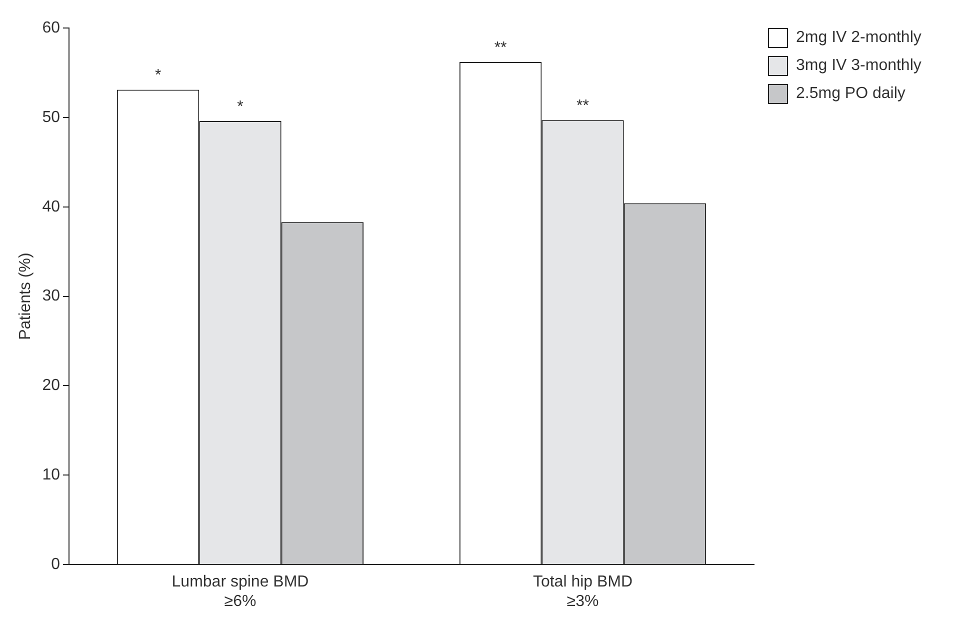 This screenshot has width=978, height=633. Describe the element at coordinates (51, 27) in the screenshot. I see `y-tick-label: 60` at that location.